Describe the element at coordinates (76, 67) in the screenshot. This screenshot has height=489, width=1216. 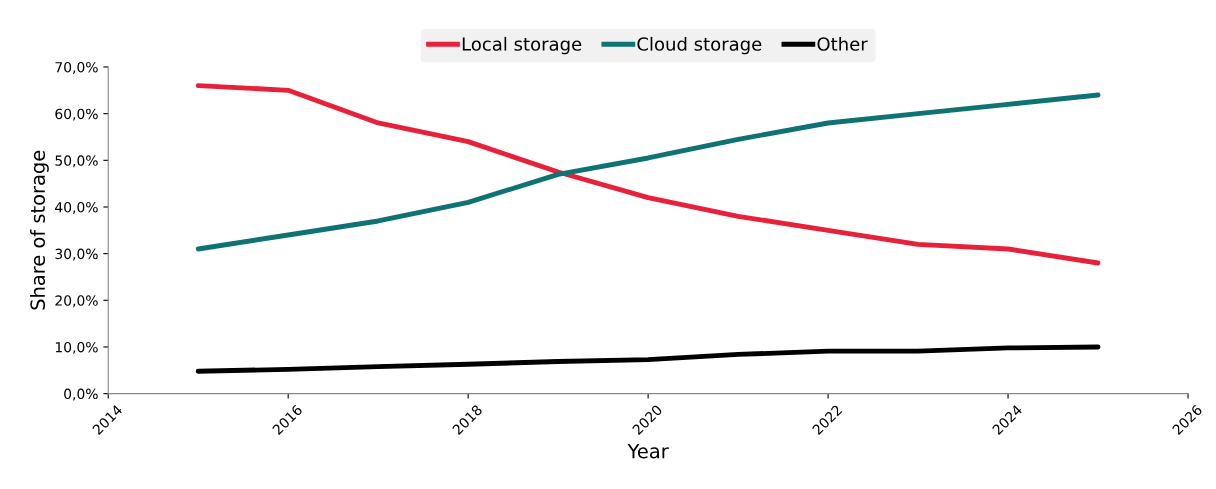
I see `y-tick-label: 70,0%` at that location.